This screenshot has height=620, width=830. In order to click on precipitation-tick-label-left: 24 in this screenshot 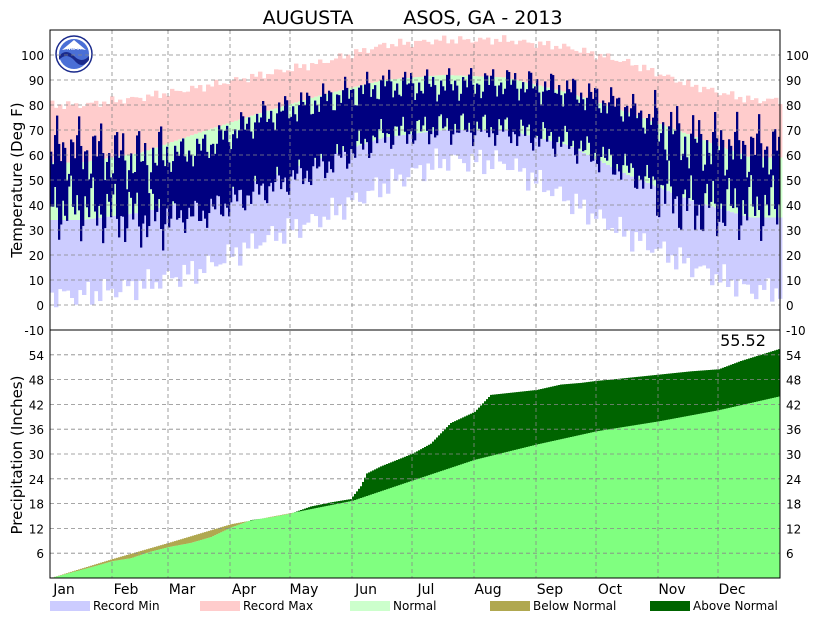, I will do `click(36, 480)`.